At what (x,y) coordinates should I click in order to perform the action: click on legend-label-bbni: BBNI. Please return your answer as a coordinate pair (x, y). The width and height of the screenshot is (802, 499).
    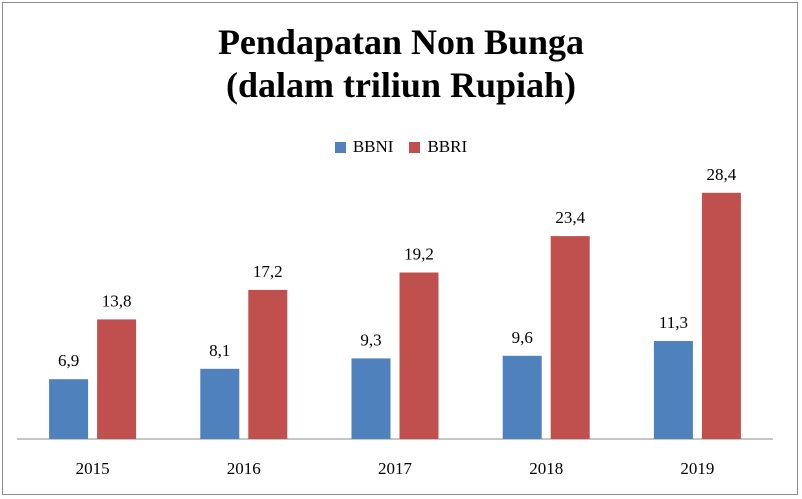
    Looking at the image, I should click on (373, 146).